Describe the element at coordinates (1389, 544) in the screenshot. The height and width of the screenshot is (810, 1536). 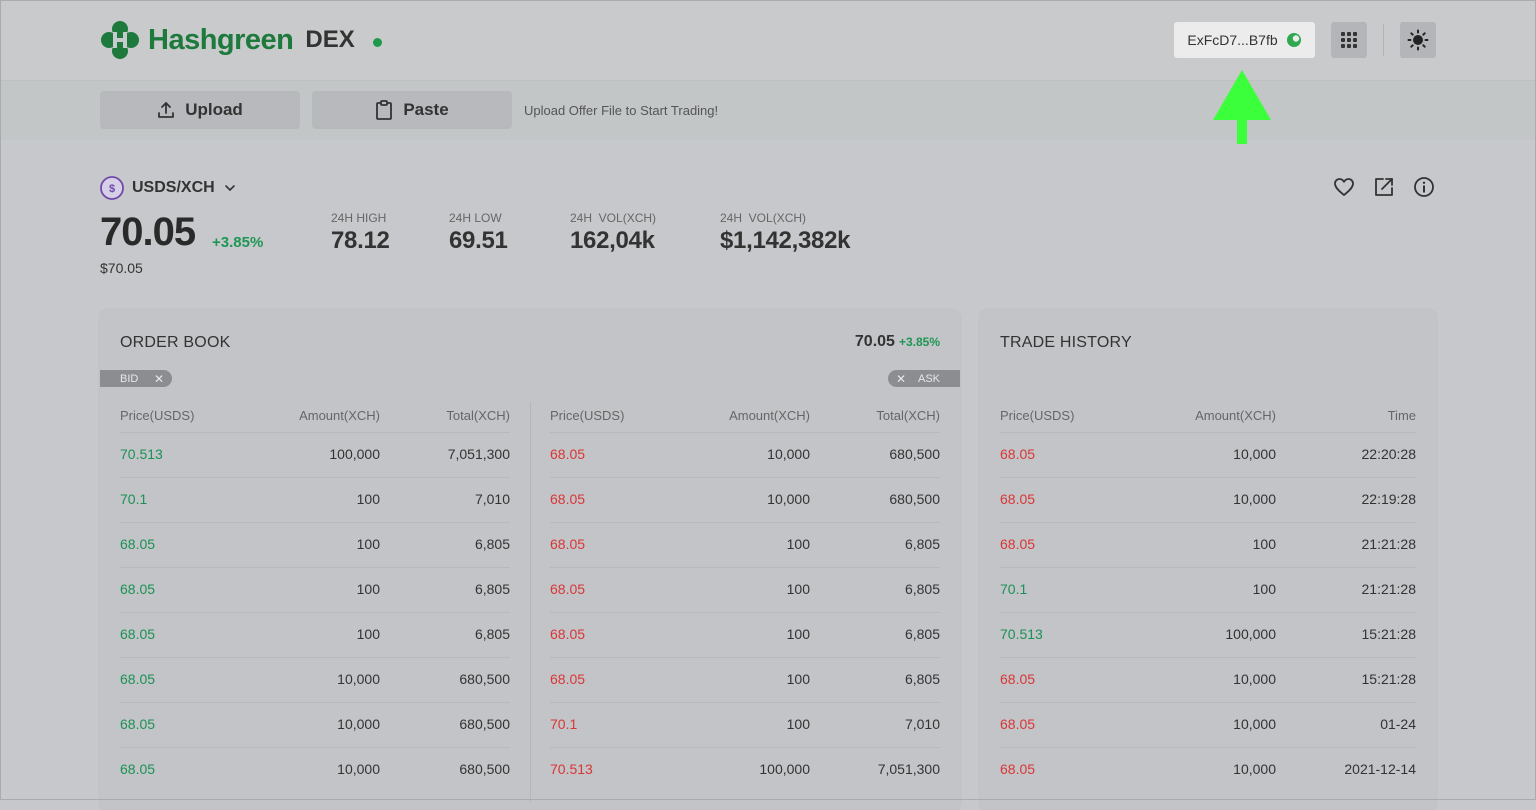
I see `trade-time: 21:21:28` at that location.